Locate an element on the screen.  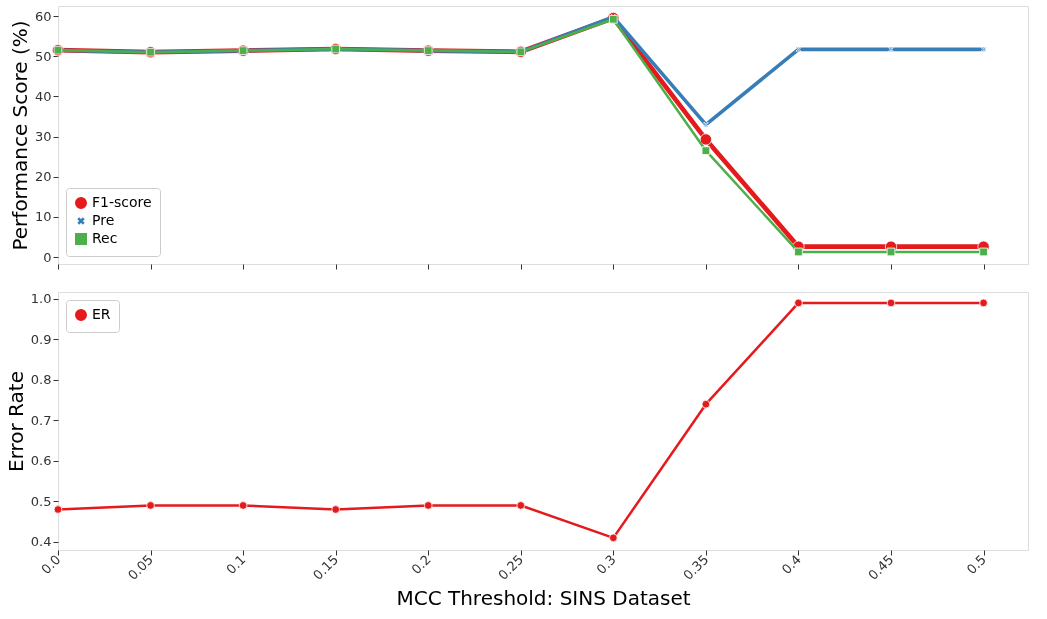
y-tick-label: 40 is located at coordinates (43, 96).